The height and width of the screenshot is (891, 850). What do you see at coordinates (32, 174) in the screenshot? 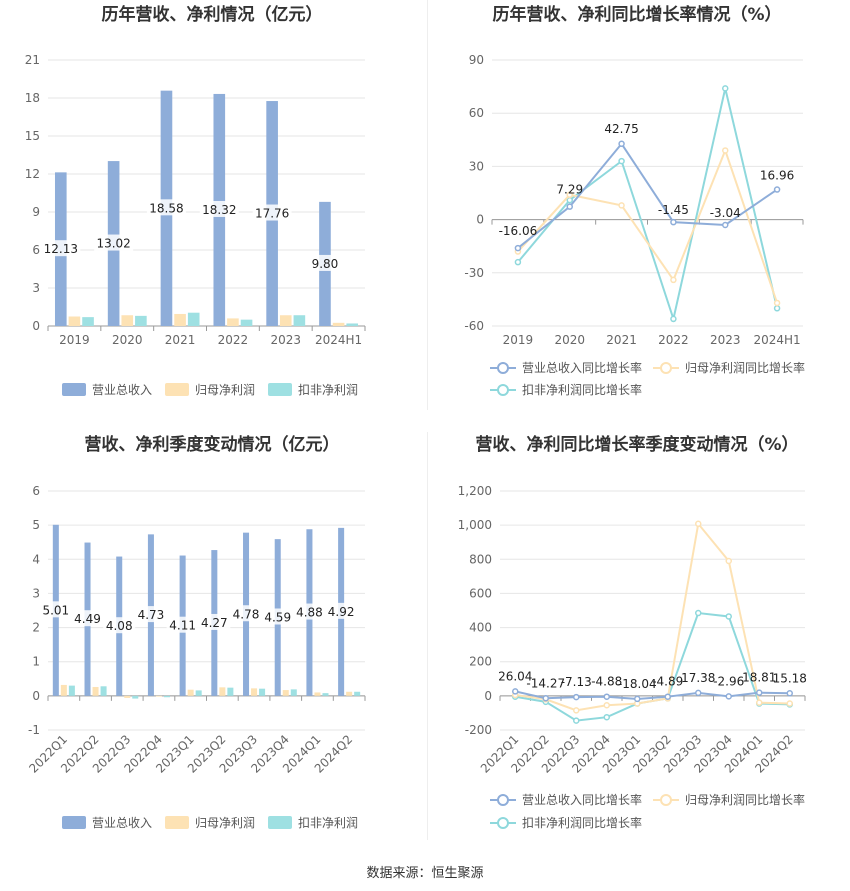
I see `y-tick-label: 12` at bounding box center [32, 174].